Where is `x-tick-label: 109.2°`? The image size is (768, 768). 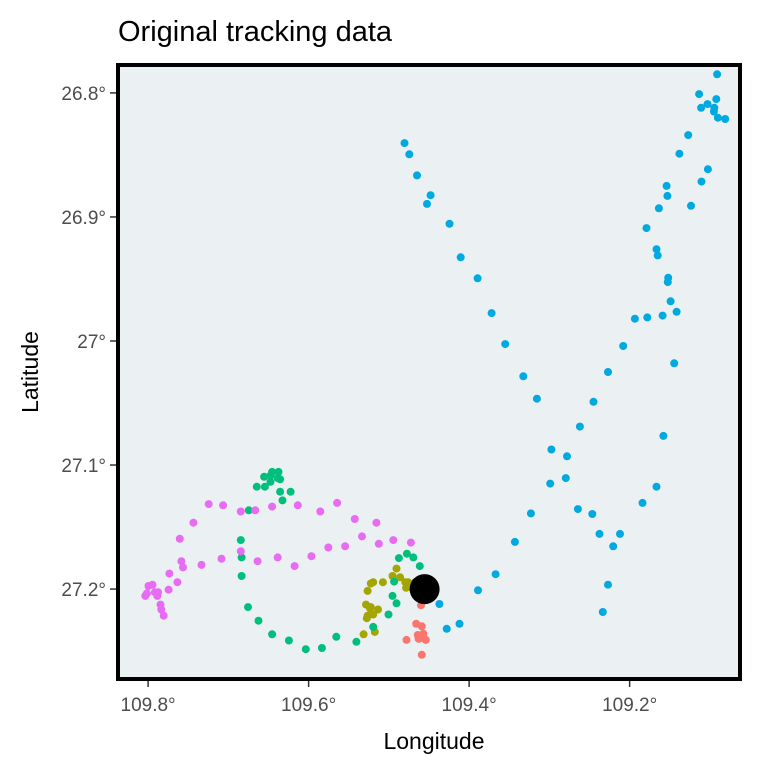
x-tick-label: 109.2° is located at coordinates (629, 705).